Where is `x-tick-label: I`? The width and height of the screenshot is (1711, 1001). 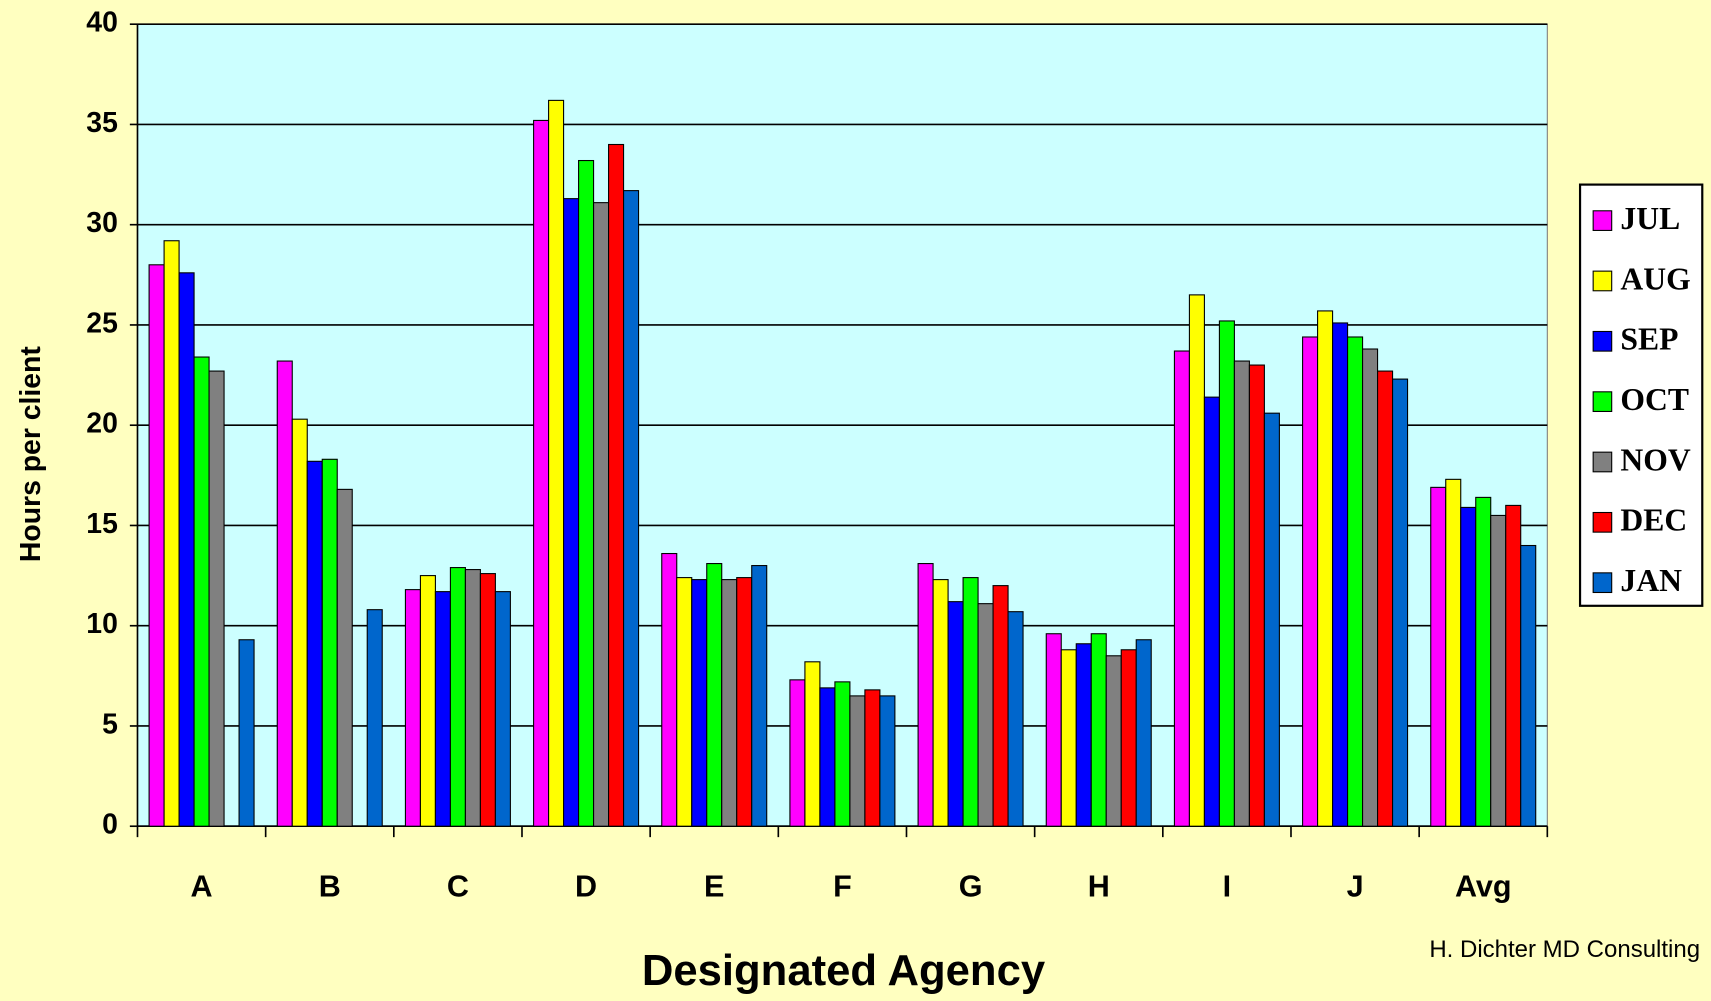 x-tick-label: I is located at coordinates (1227, 886).